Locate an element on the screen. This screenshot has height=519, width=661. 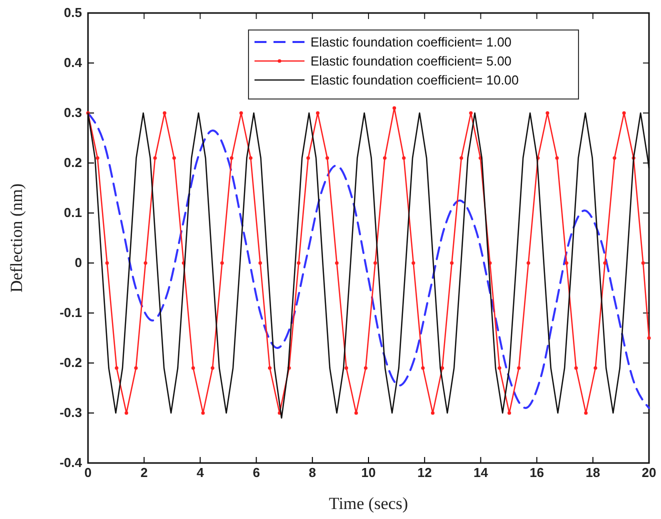
x-tick-label: 4 is located at coordinates (200, 472).